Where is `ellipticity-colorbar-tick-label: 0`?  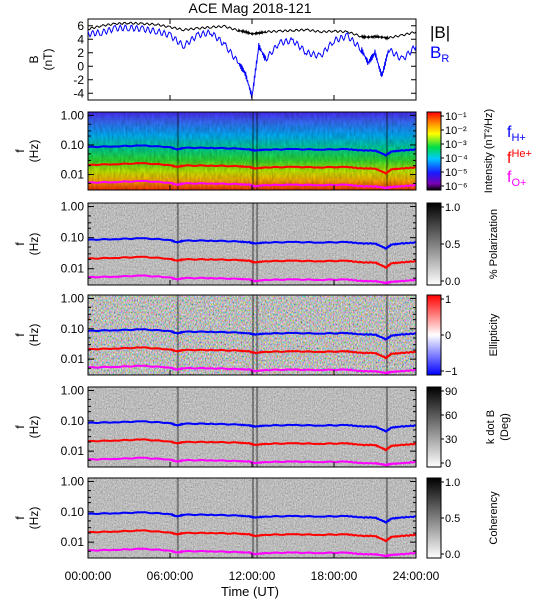 ellipticity-colorbar-tick-label: 0 is located at coordinates (448, 336).